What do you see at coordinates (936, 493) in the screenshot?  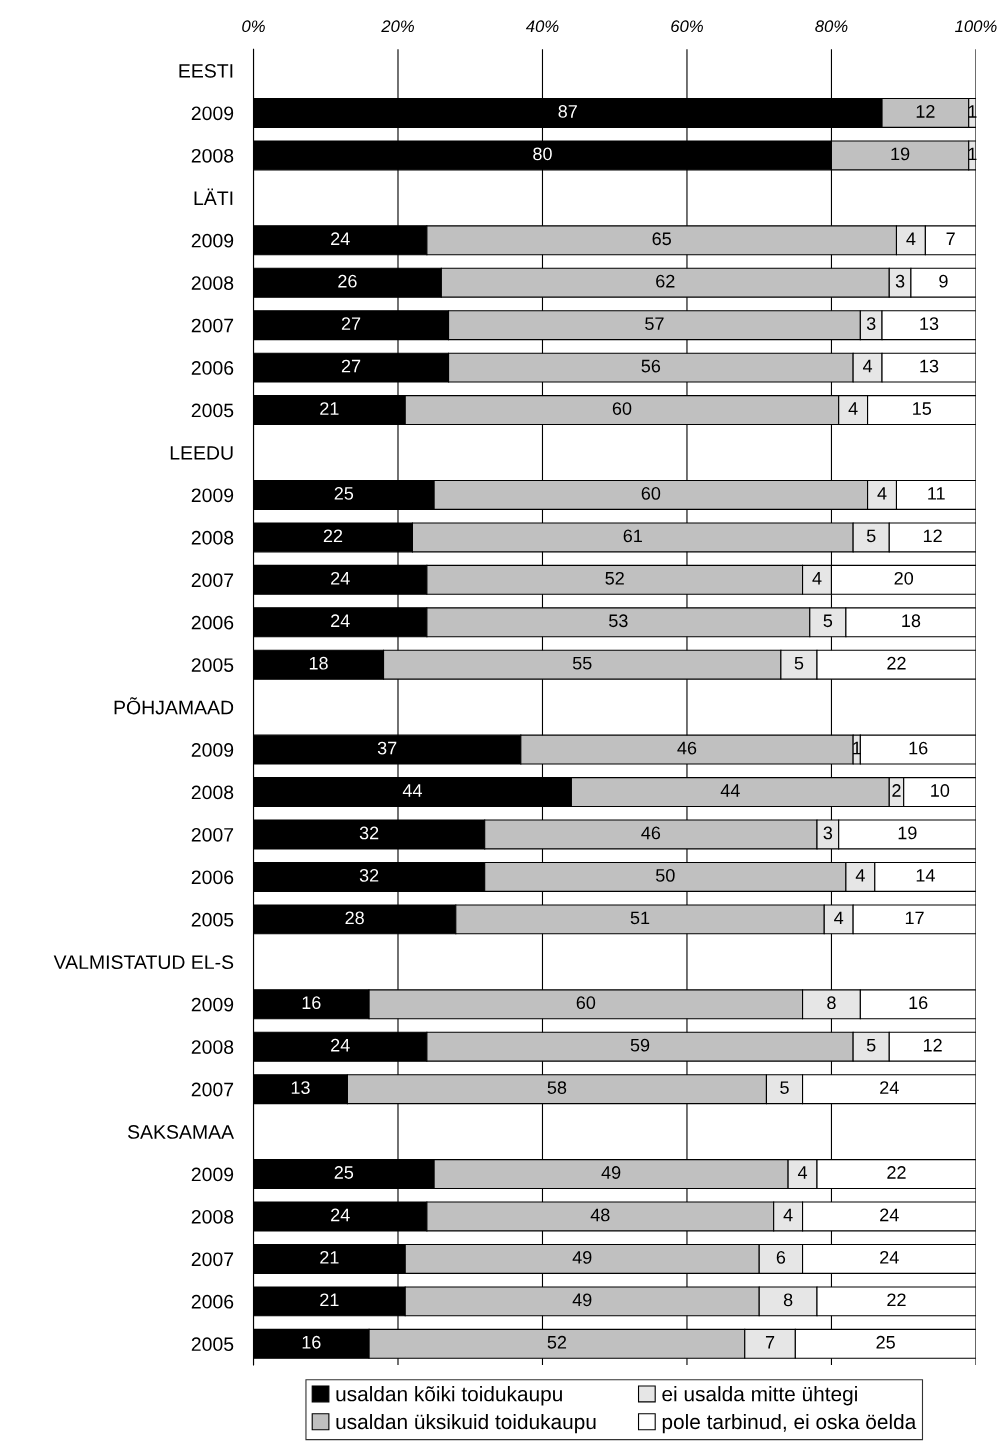 I see `data-label: 11` at bounding box center [936, 493].